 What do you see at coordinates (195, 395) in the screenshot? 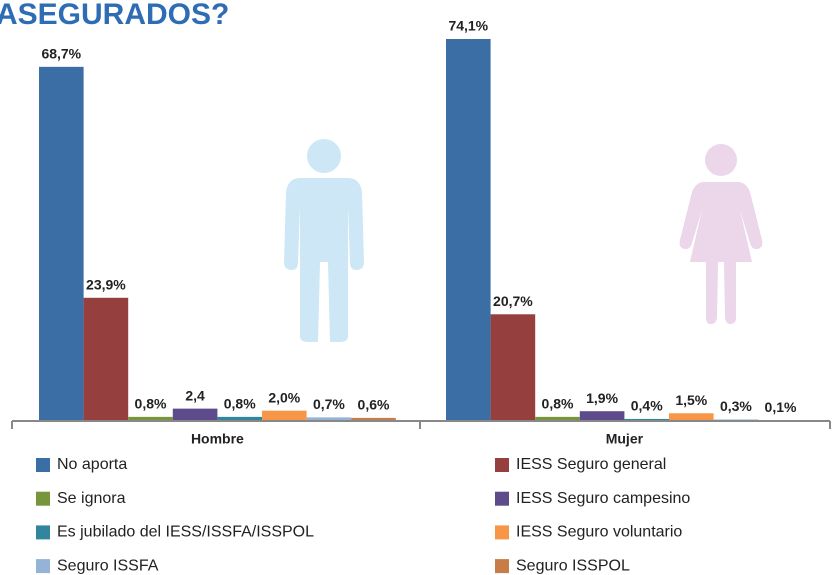
I see `value-label: 2,4` at bounding box center [195, 395].